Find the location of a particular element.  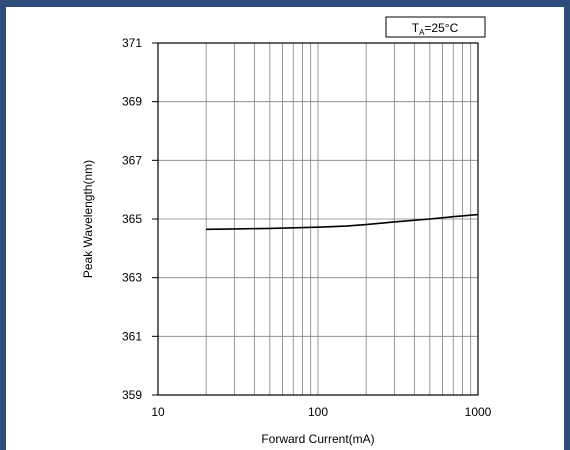

series-line is located at coordinates (342, 222).